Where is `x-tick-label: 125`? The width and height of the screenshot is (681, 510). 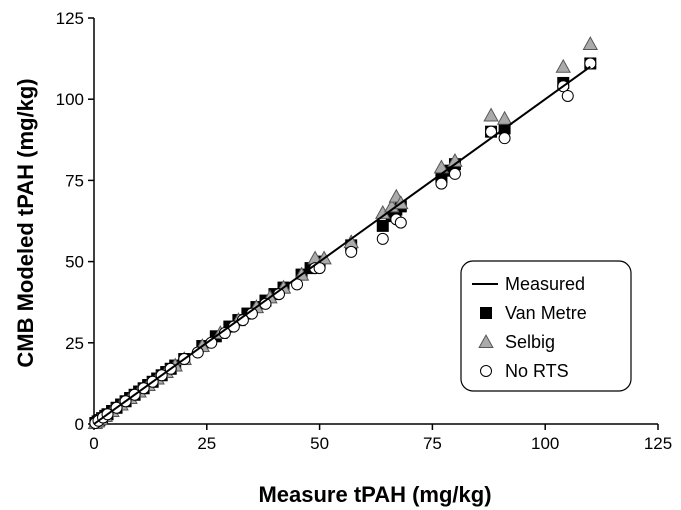 x-tick-label: 125 is located at coordinates (658, 443).